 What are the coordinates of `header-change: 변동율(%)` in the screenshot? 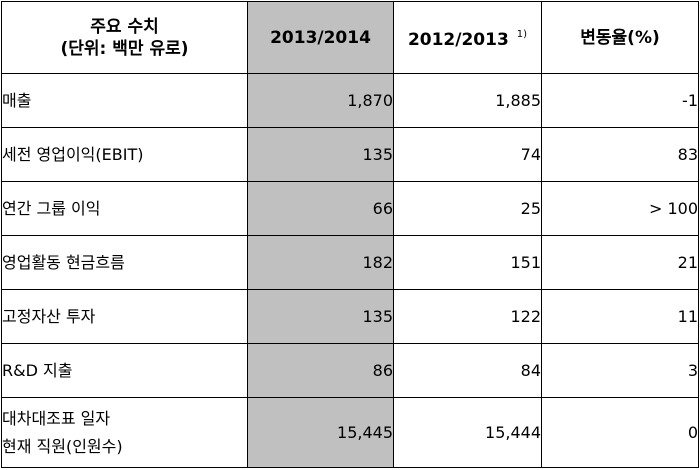 It's located at (620, 37).